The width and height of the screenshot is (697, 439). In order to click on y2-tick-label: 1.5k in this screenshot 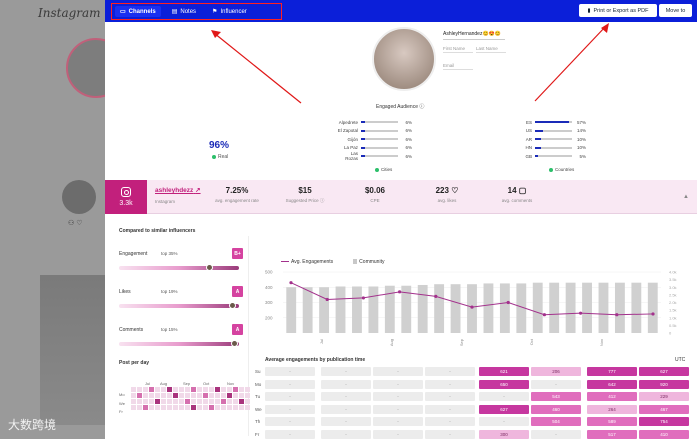, I will do `click(673, 310)`.